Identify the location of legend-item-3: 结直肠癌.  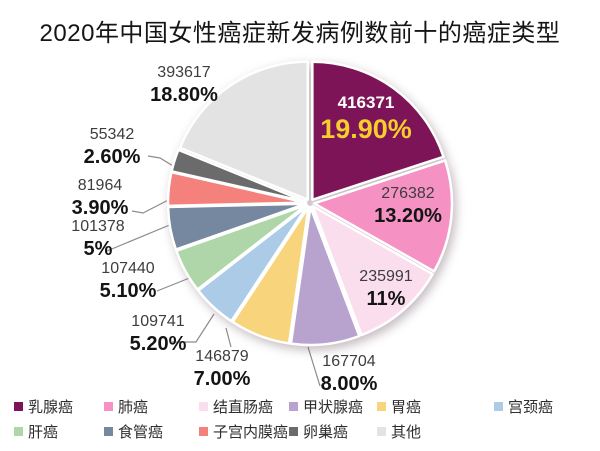
(244, 406).